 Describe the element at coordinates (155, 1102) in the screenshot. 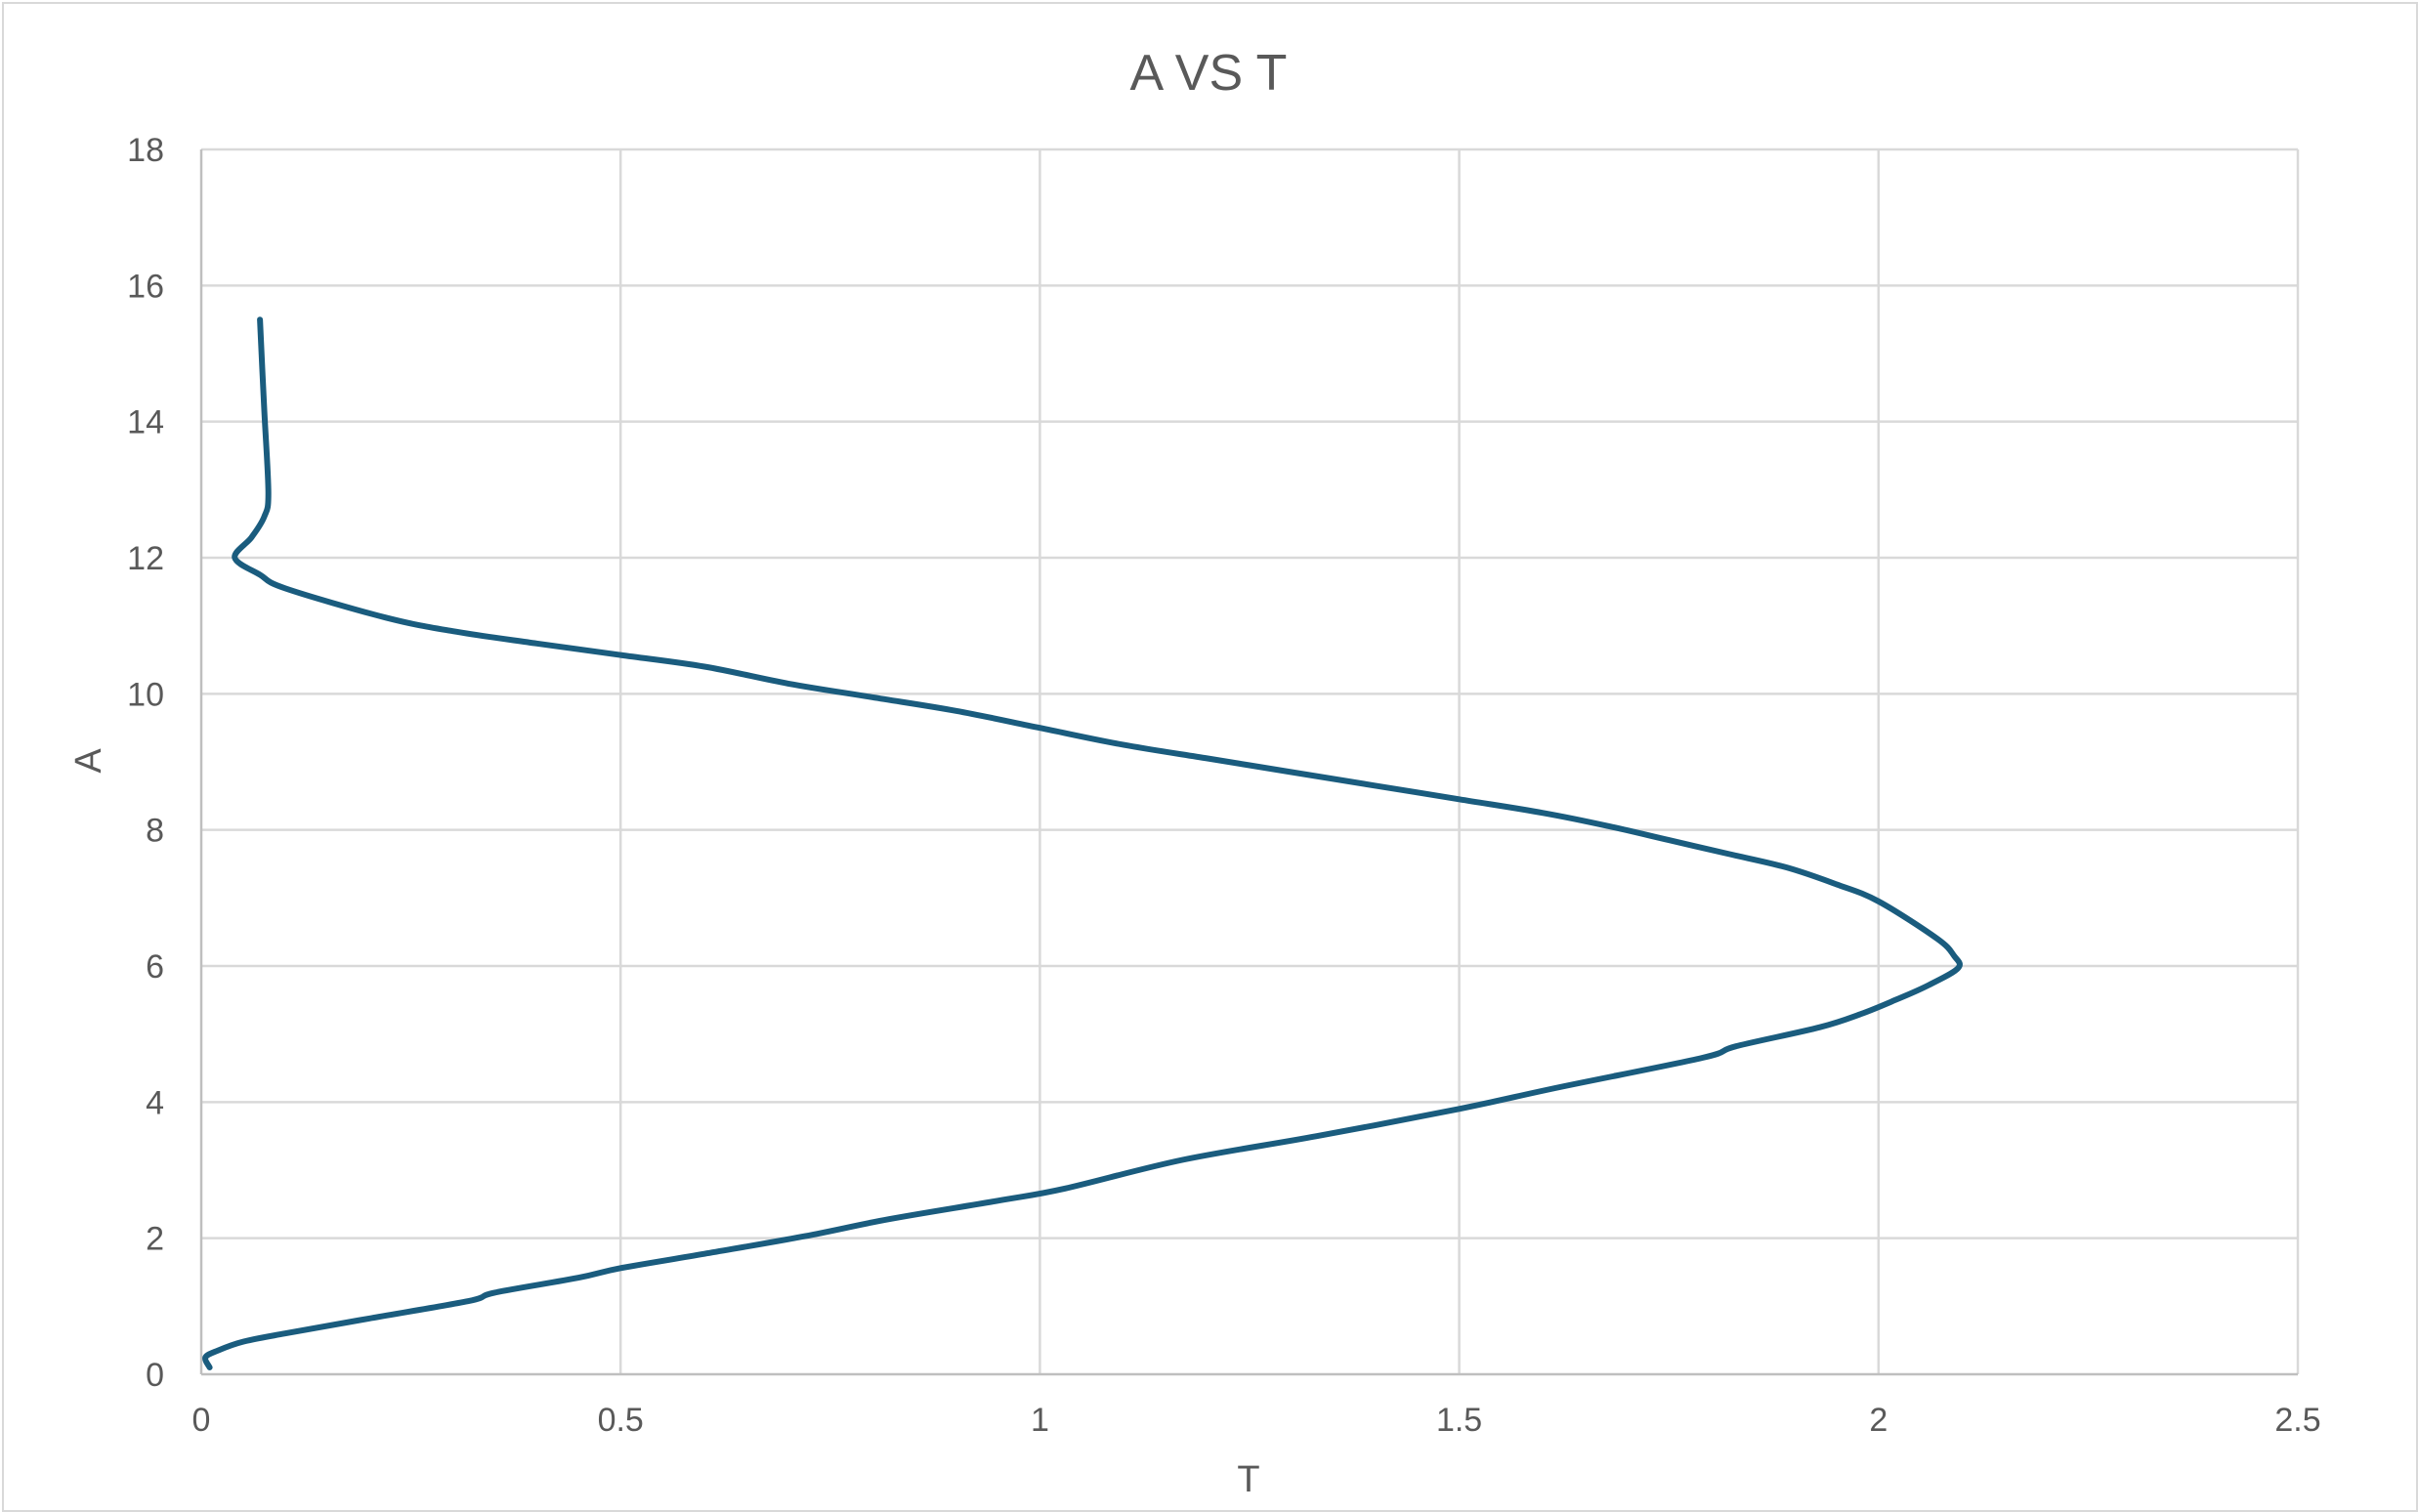

I see `y-tick-label: 4` at that location.